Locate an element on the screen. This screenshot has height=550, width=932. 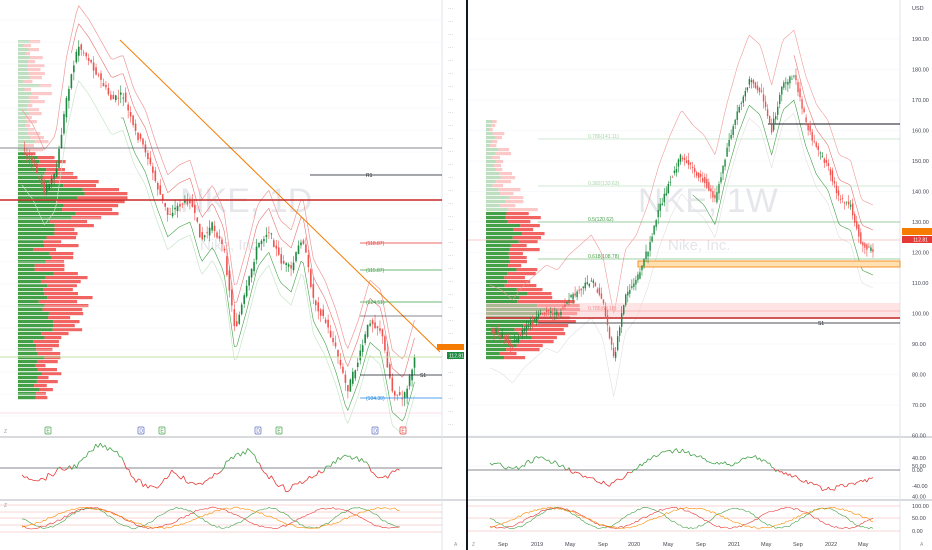
demand-zone is located at coordinates (769, 264).